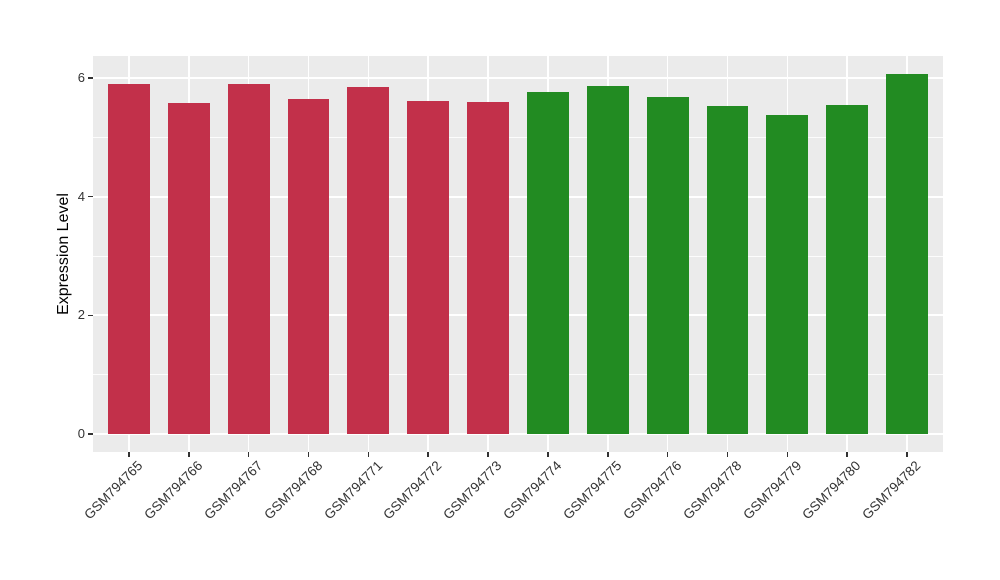 The image size is (1000, 580). Describe the element at coordinates (63, 254) in the screenshot. I see `y-axis-title: Expression Level` at that location.